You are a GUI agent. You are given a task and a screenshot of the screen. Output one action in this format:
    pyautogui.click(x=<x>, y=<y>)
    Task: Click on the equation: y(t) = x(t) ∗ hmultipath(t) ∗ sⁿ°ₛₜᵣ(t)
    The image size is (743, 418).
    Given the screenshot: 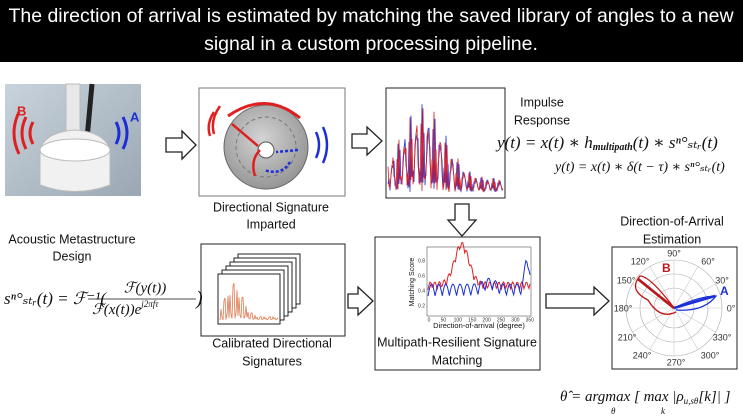 What is the action you would take?
    pyautogui.click(x=606, y=143)
    